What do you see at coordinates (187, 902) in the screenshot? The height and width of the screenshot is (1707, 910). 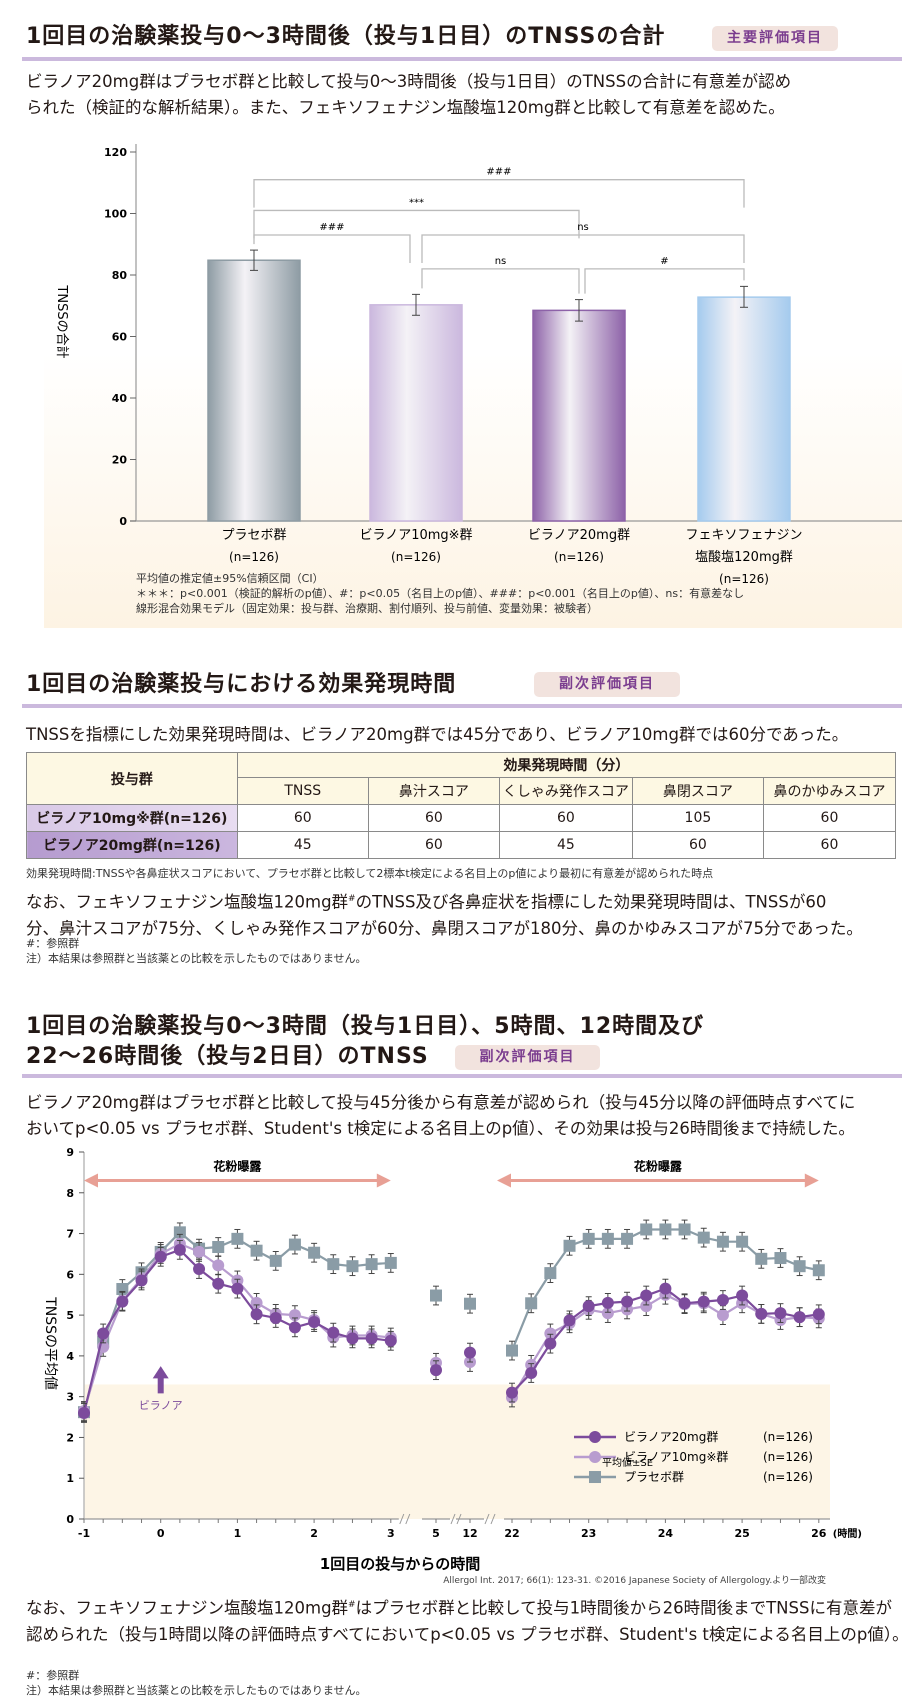 I see `text: なお、フェキソフェナジン塩酸塩120mg群` at bounding box center [187, 902].